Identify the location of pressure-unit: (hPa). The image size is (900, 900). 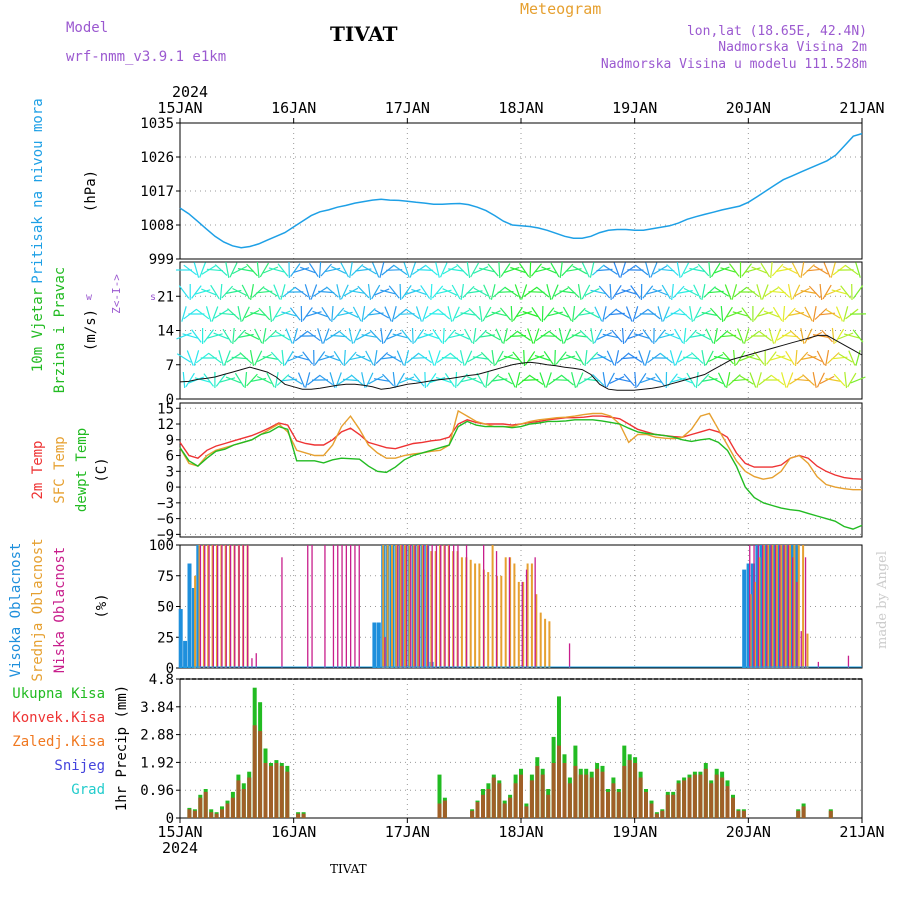
(91, 191).